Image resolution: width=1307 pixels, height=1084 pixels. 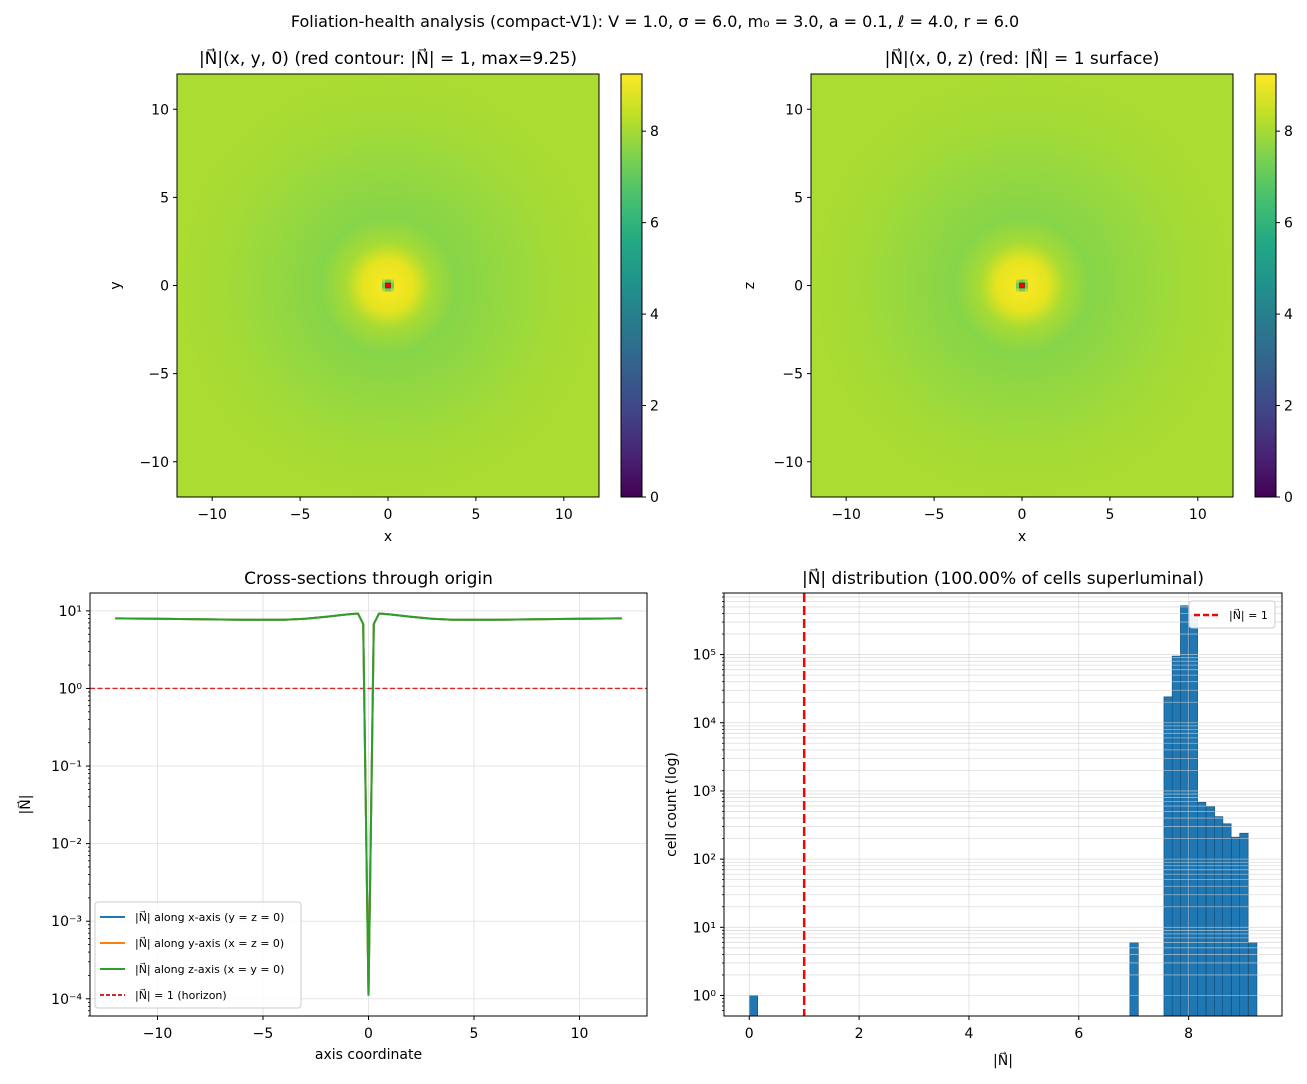 What do you see at coordinates (66, 845) in the screenshot?
I see `y-tick-label: 10⁻²` at bounding box center [66, 845].